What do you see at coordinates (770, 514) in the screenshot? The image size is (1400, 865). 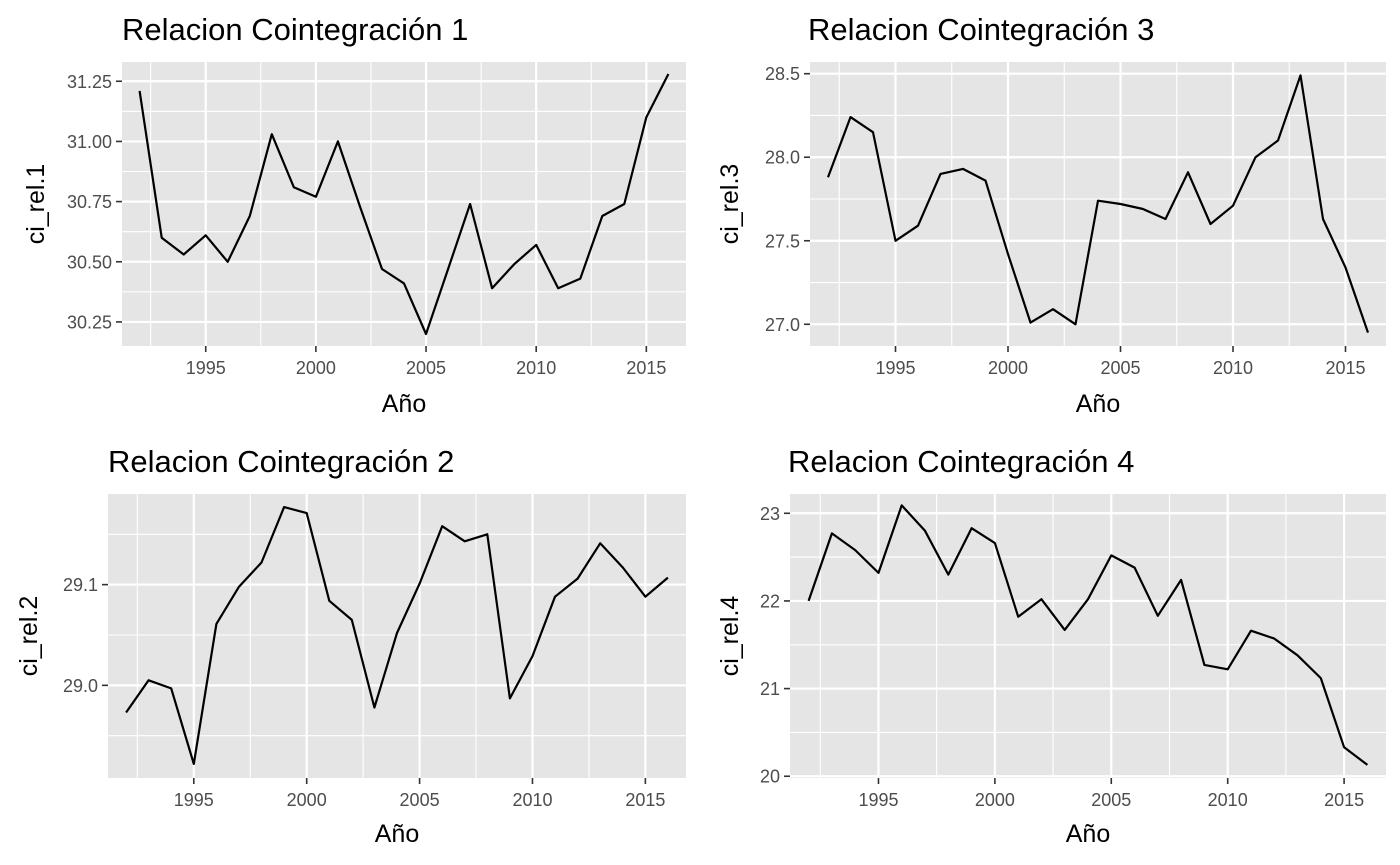 I see `y-tick-label: 23` at bounding box center [770, 514].